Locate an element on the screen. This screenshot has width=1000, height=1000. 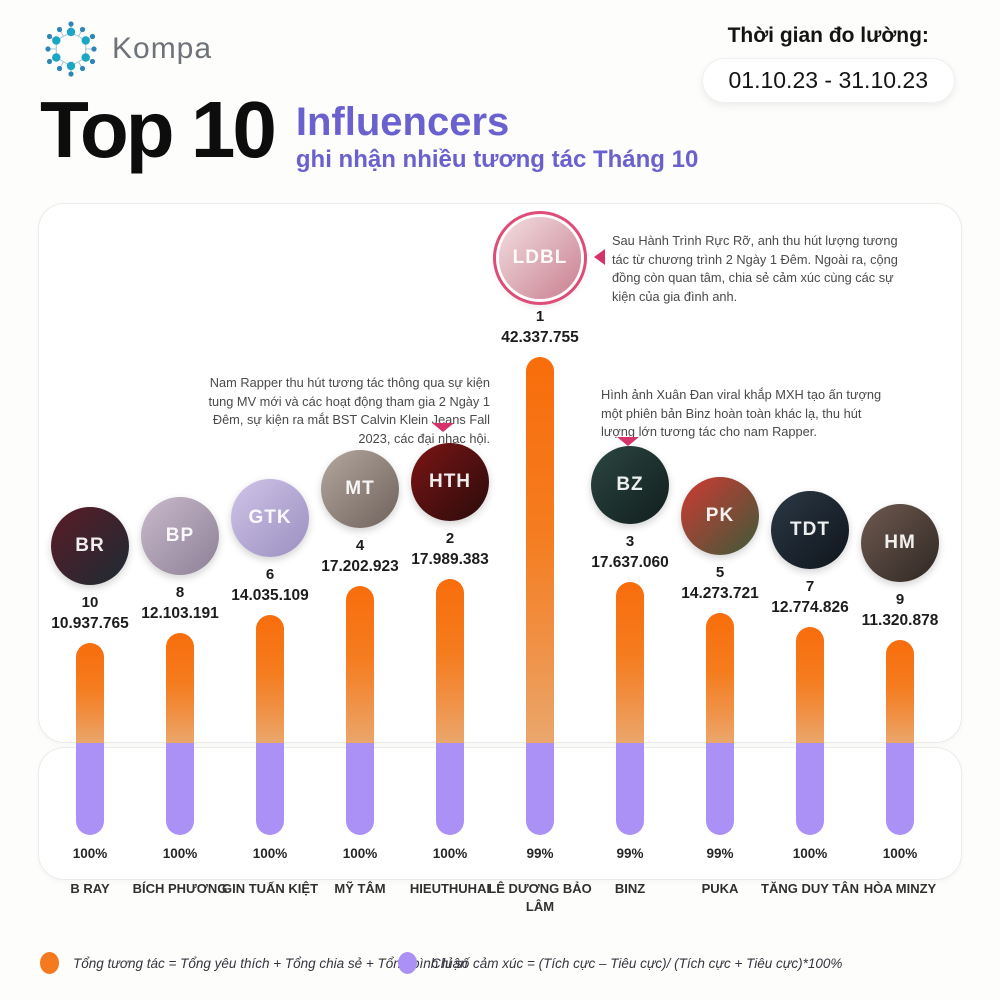
influencer-column: BZ 3 17.637.060 is located at coordinates (630, 501).